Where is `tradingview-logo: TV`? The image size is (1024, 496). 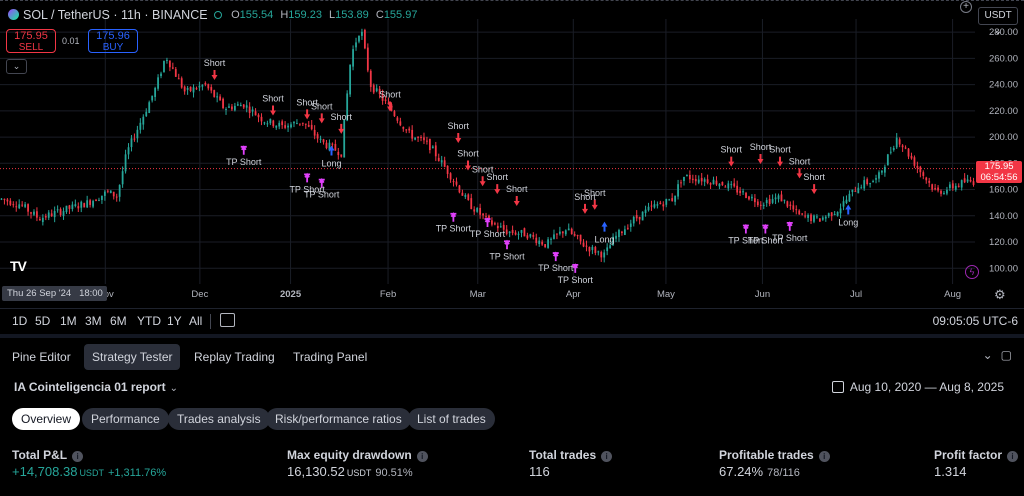 tradingview-logo: TV is located at coordinates (18, 266).